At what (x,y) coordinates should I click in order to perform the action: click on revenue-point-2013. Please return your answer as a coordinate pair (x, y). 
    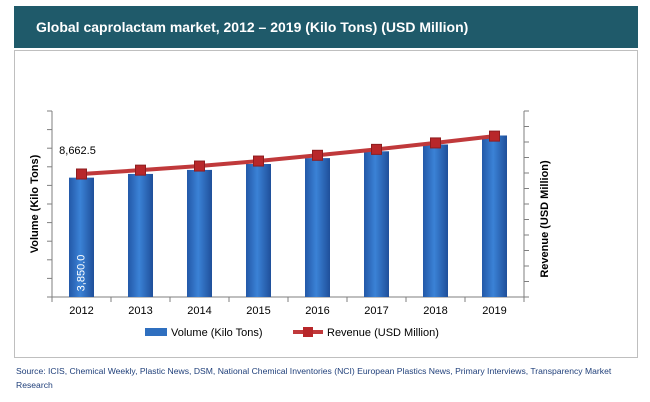
    Looking at the image, I should click on (140, 170).